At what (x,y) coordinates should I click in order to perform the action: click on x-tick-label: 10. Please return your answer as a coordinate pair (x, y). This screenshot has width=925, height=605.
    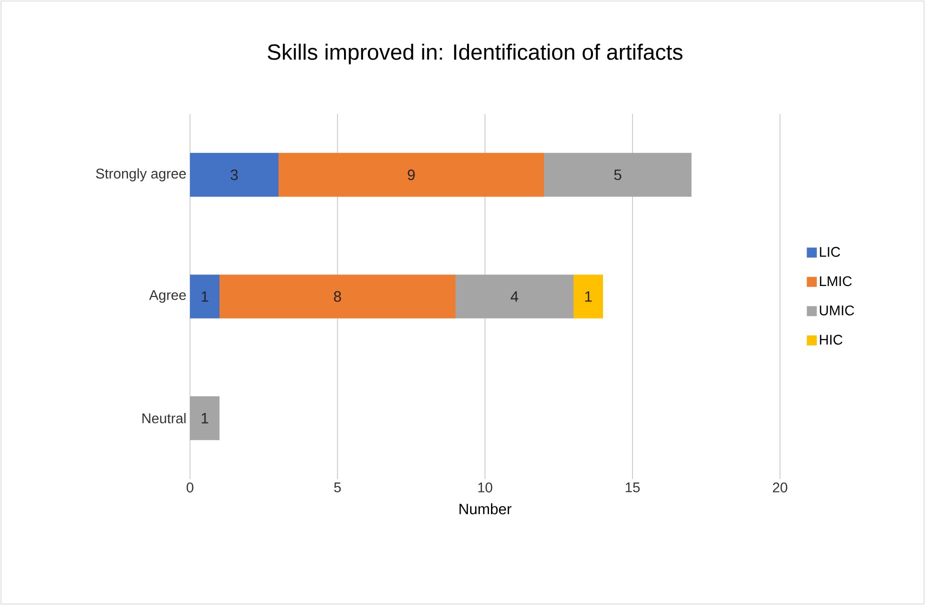
    Looking at the image, I should click on (485, 487).